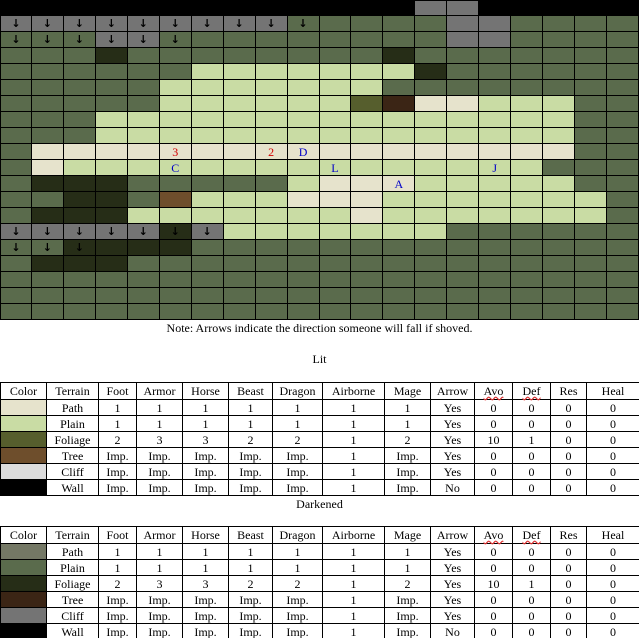  What do you see at coordinates (117, 535) in the screenshot?
I see `column-header: Foot` at bounding box center [117, 535].